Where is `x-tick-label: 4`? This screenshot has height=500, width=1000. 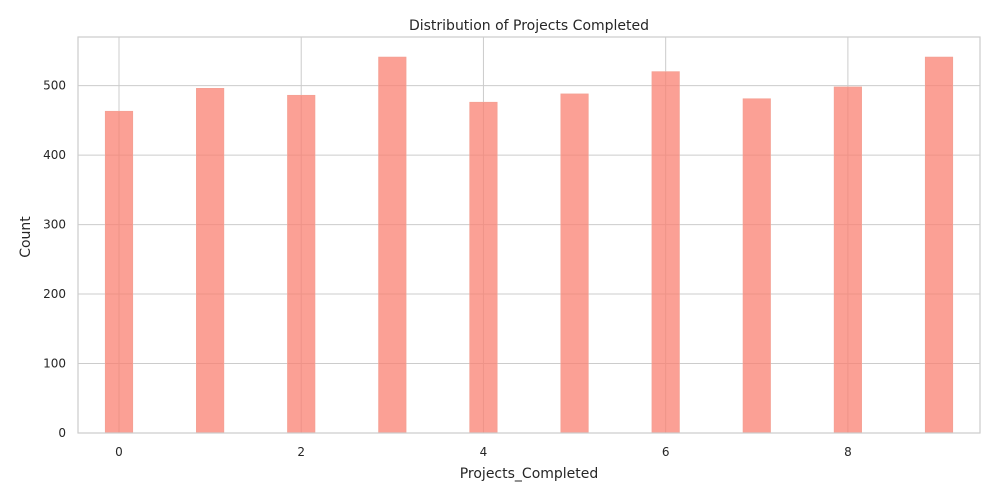
x-tick-label: 4 is located at coordinates (484, 452).